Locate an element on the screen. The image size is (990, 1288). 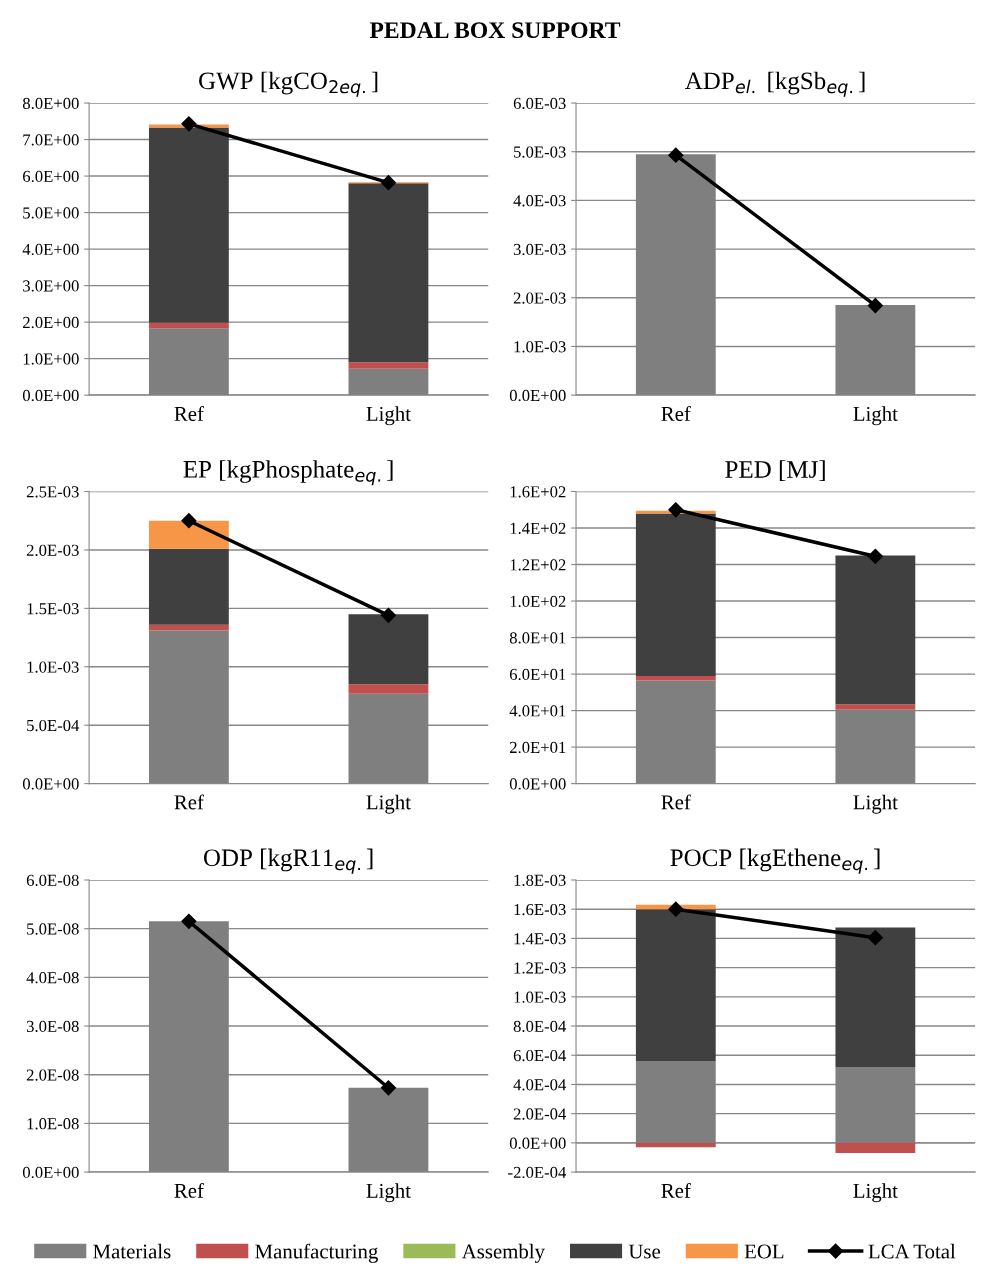
y-tick-label: 6.0E-03 is located at coordinates (539, 103).